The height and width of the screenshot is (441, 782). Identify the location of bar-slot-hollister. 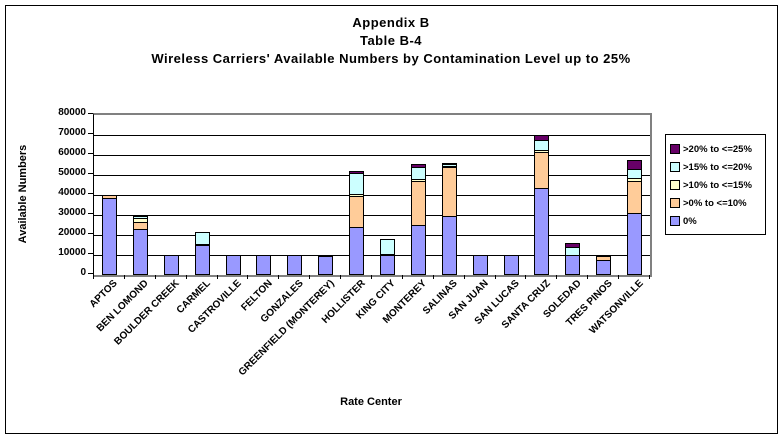
(356, 195).